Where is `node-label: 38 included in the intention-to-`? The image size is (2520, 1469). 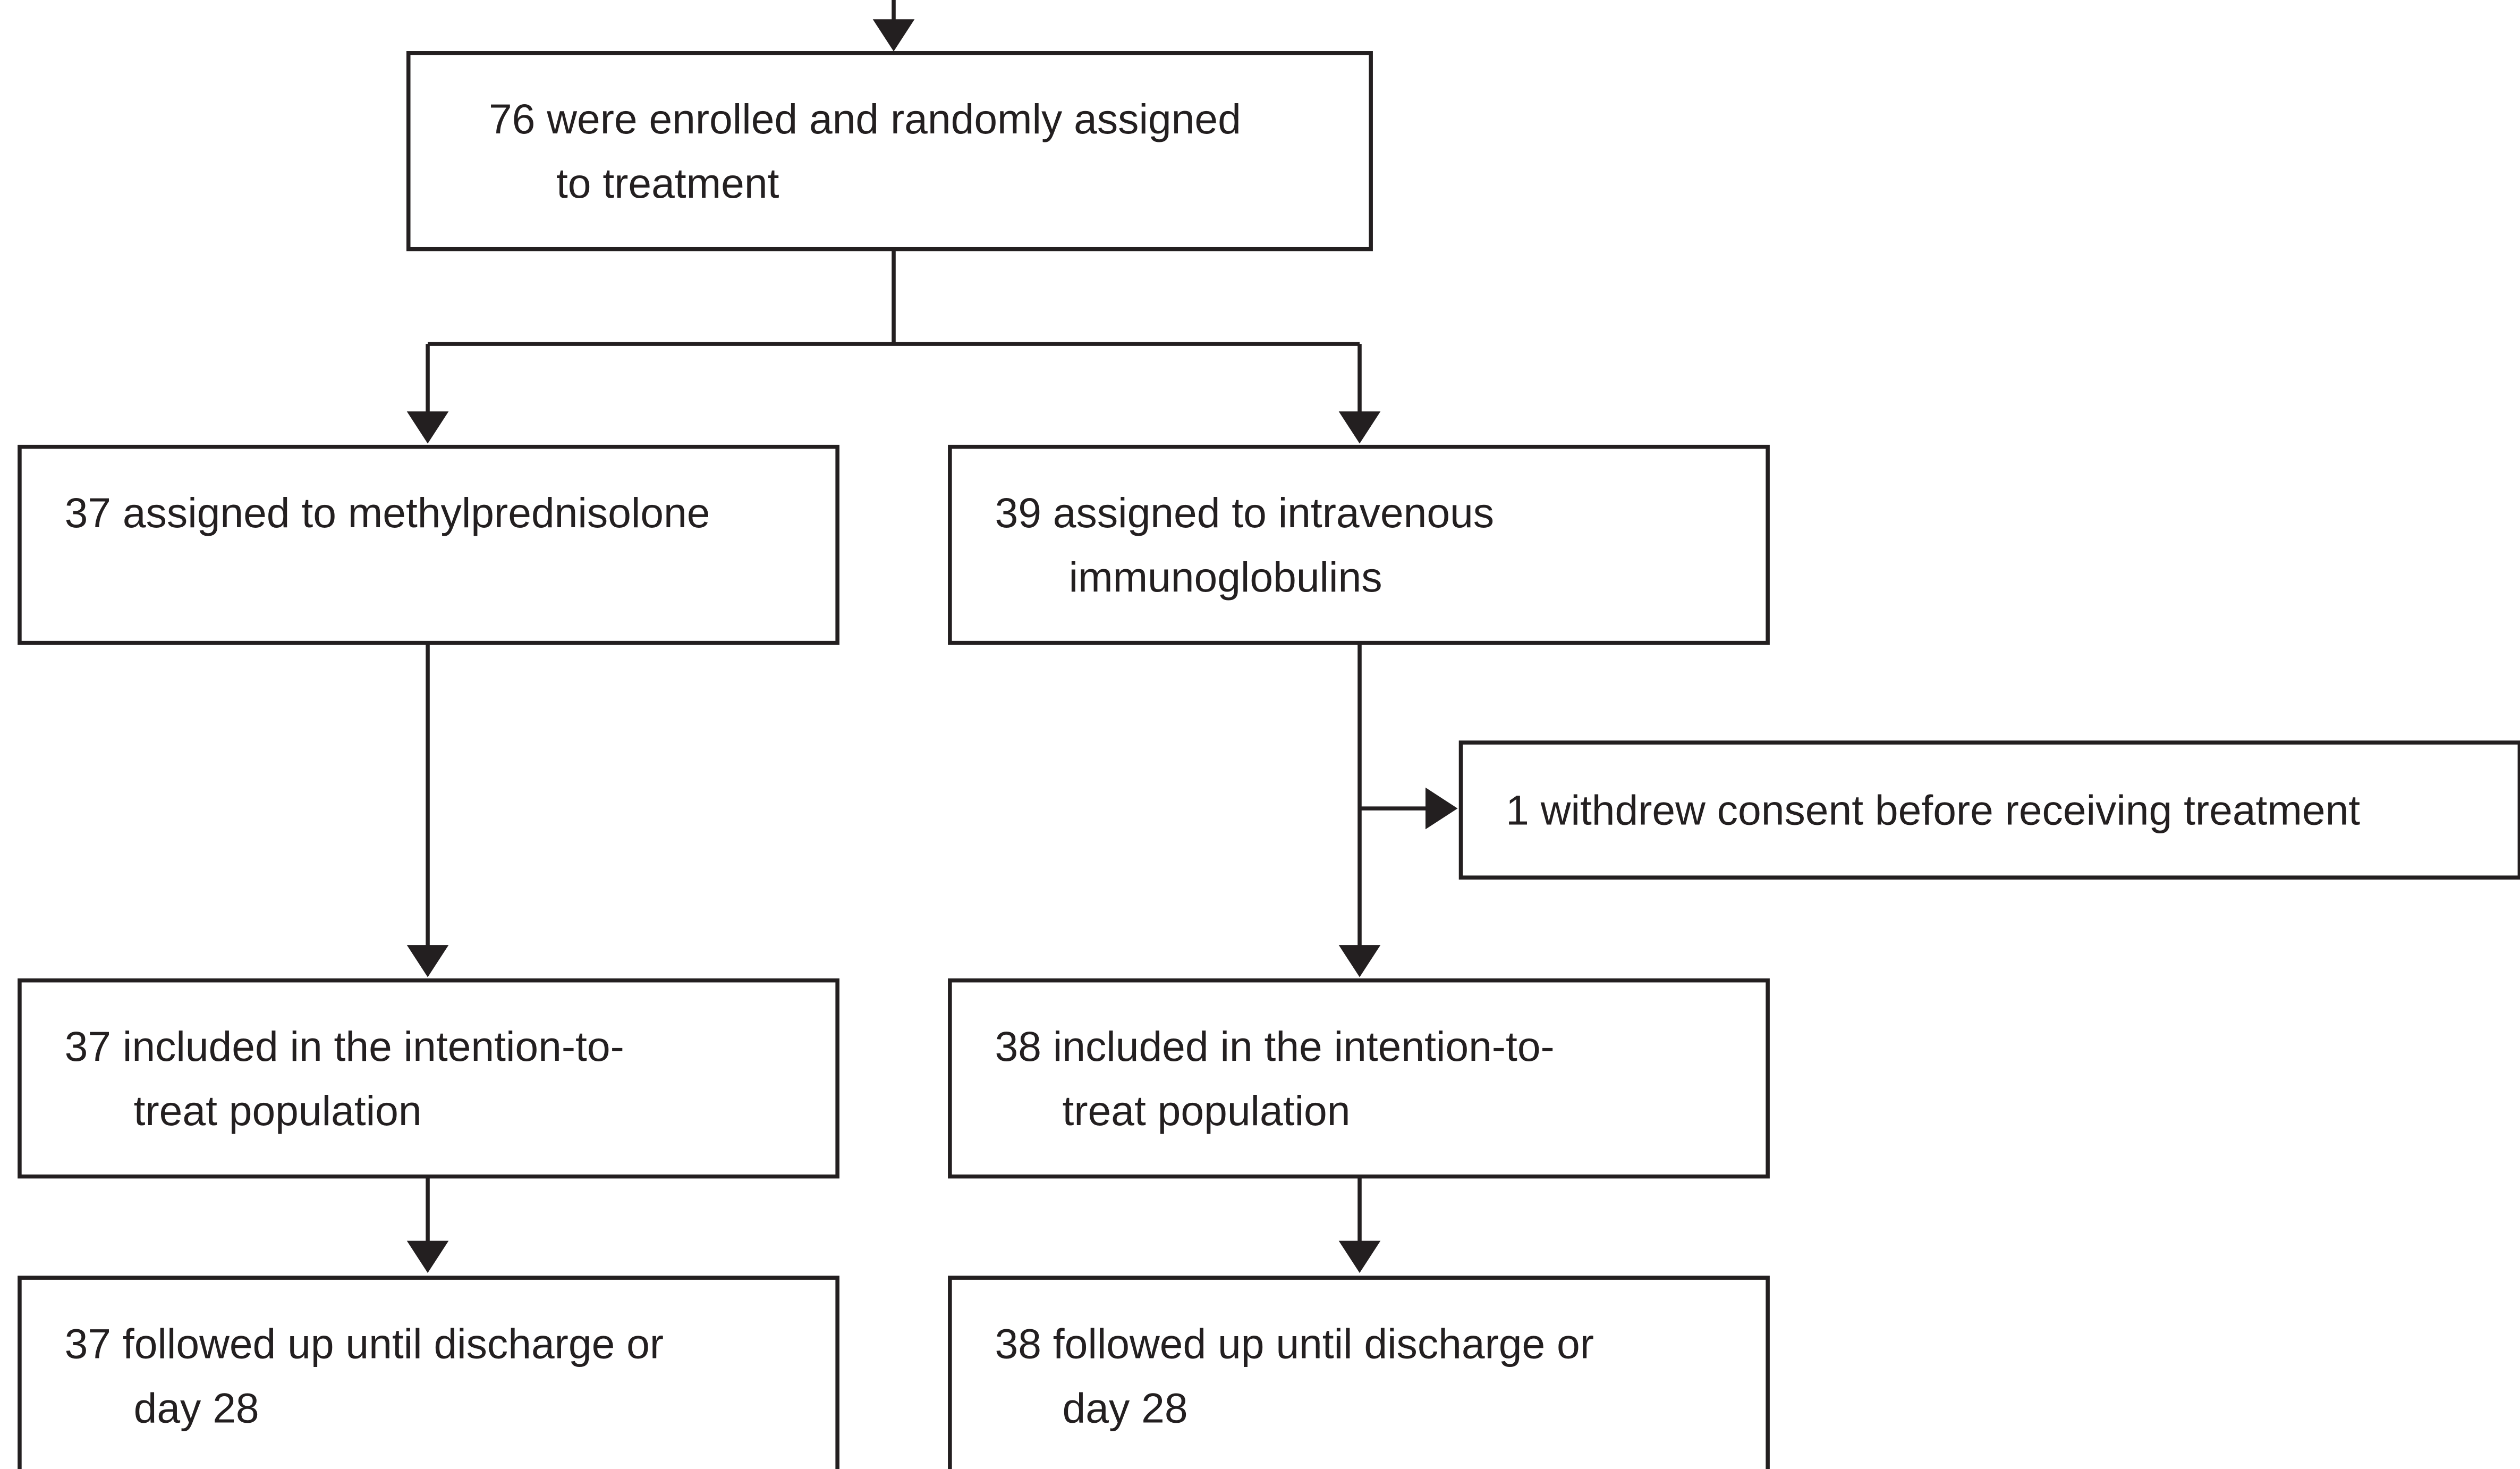 node-label: 38 included in the intention-to- is located at coordinates (1275, 1046).